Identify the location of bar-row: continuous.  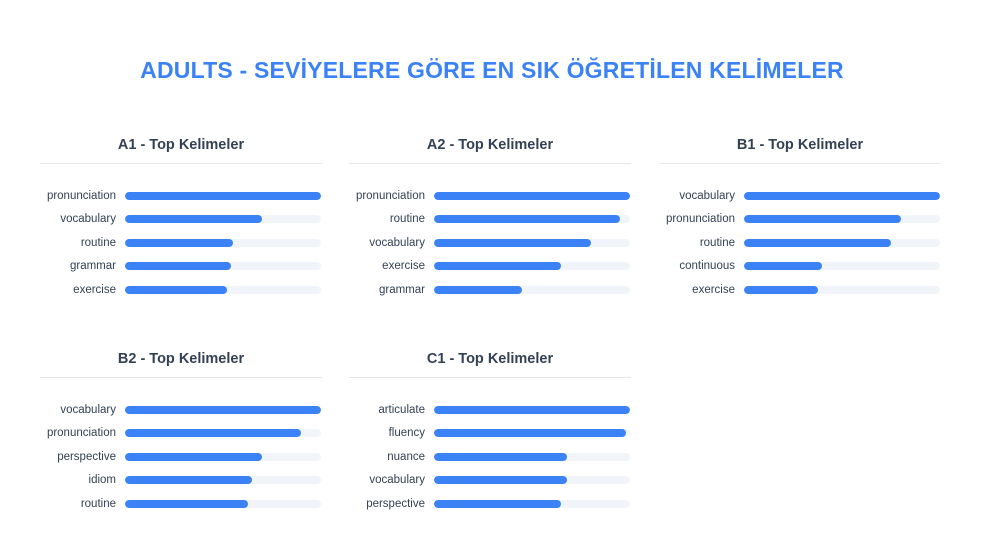
(800, 267).